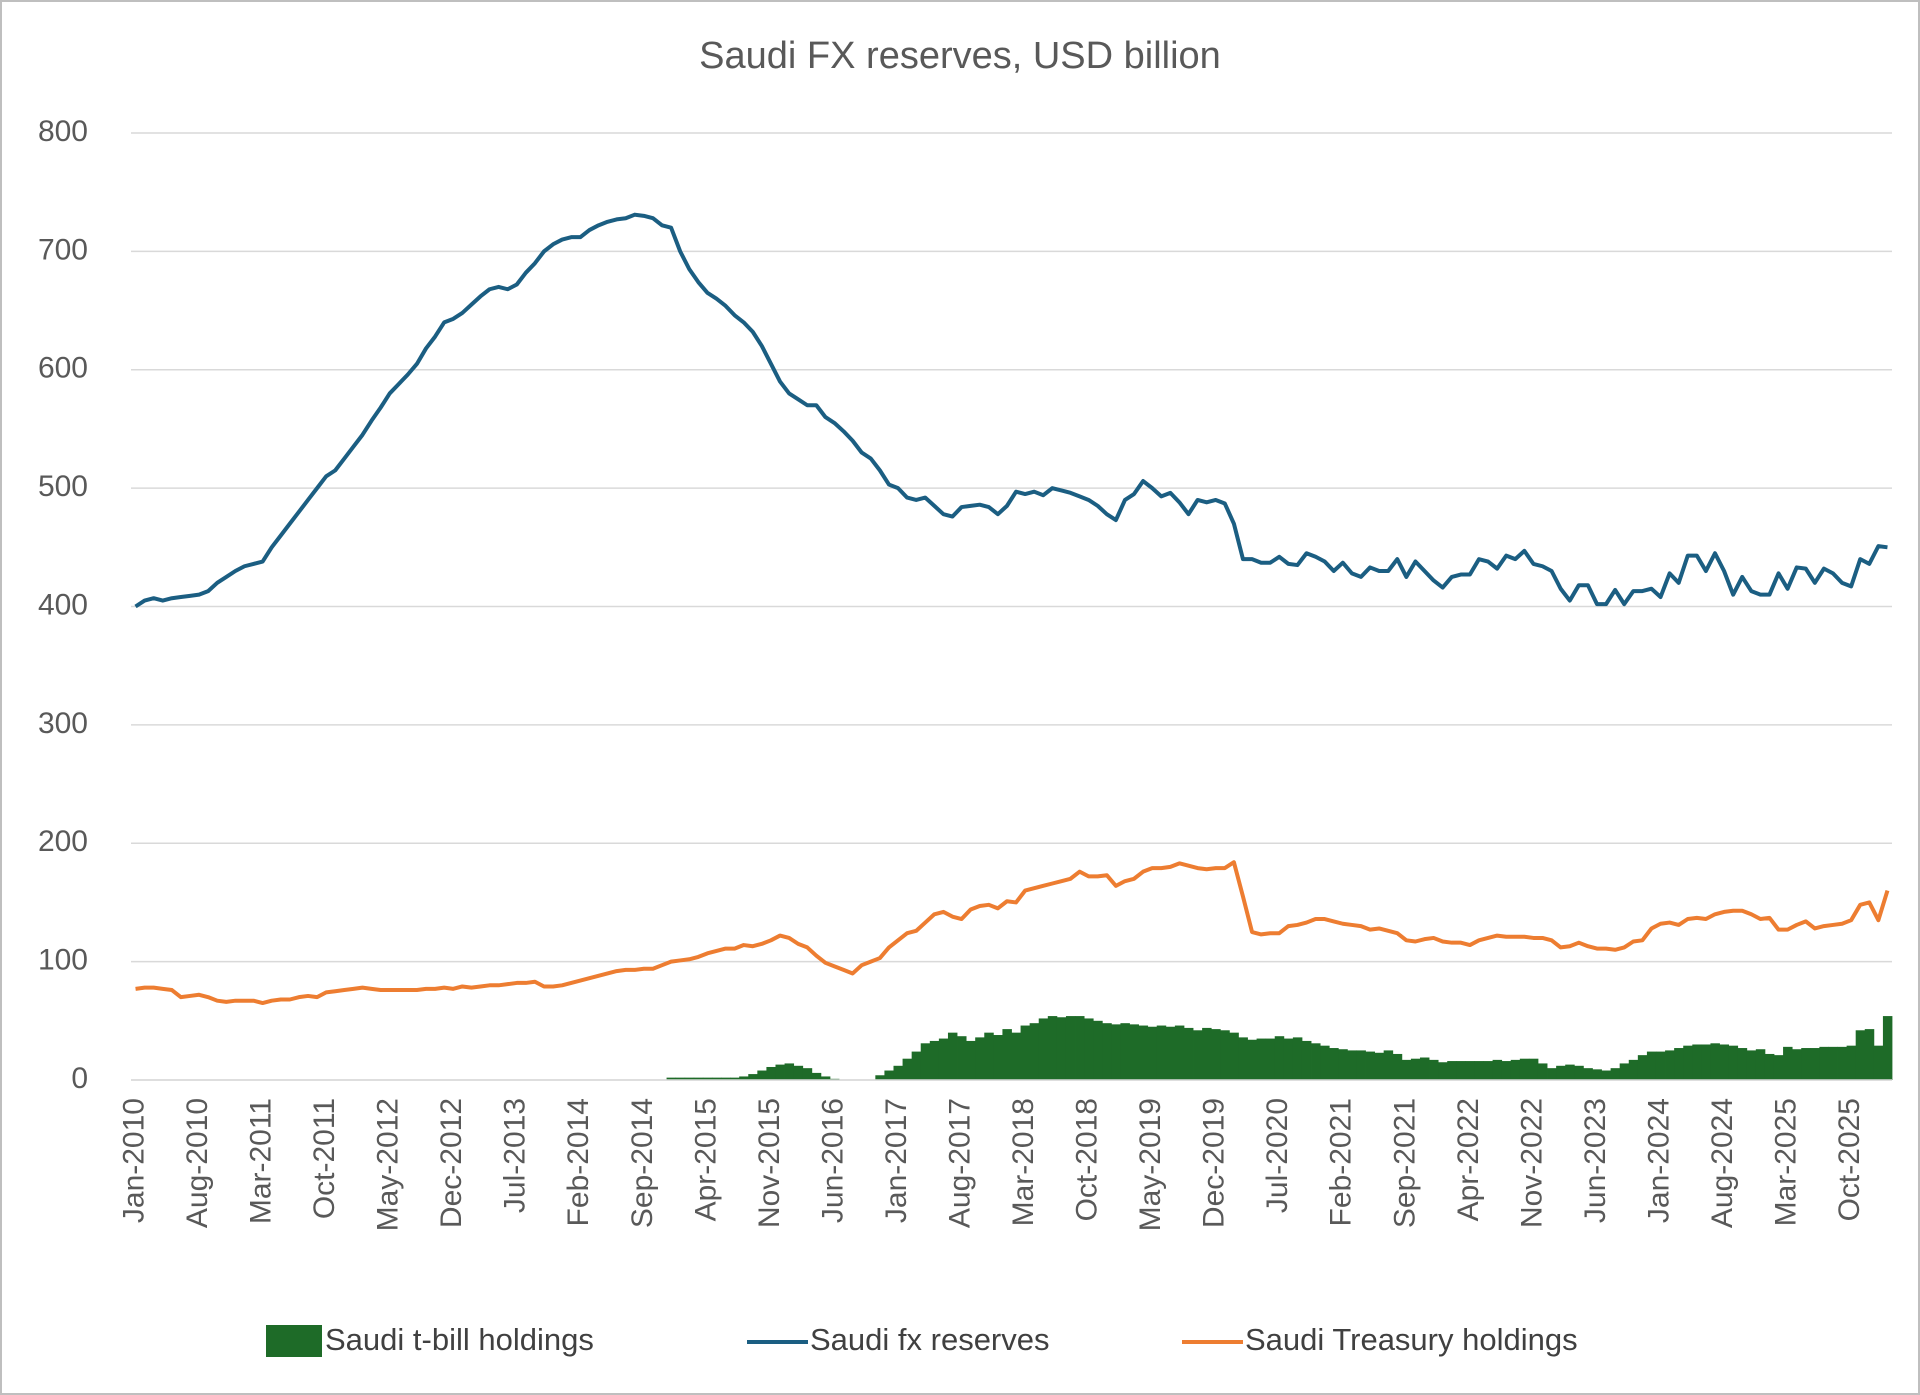  Describe the element at coordinates (1277, 1155) in the screenshot. I see `x-tick-label: Jul-2020` at that location.